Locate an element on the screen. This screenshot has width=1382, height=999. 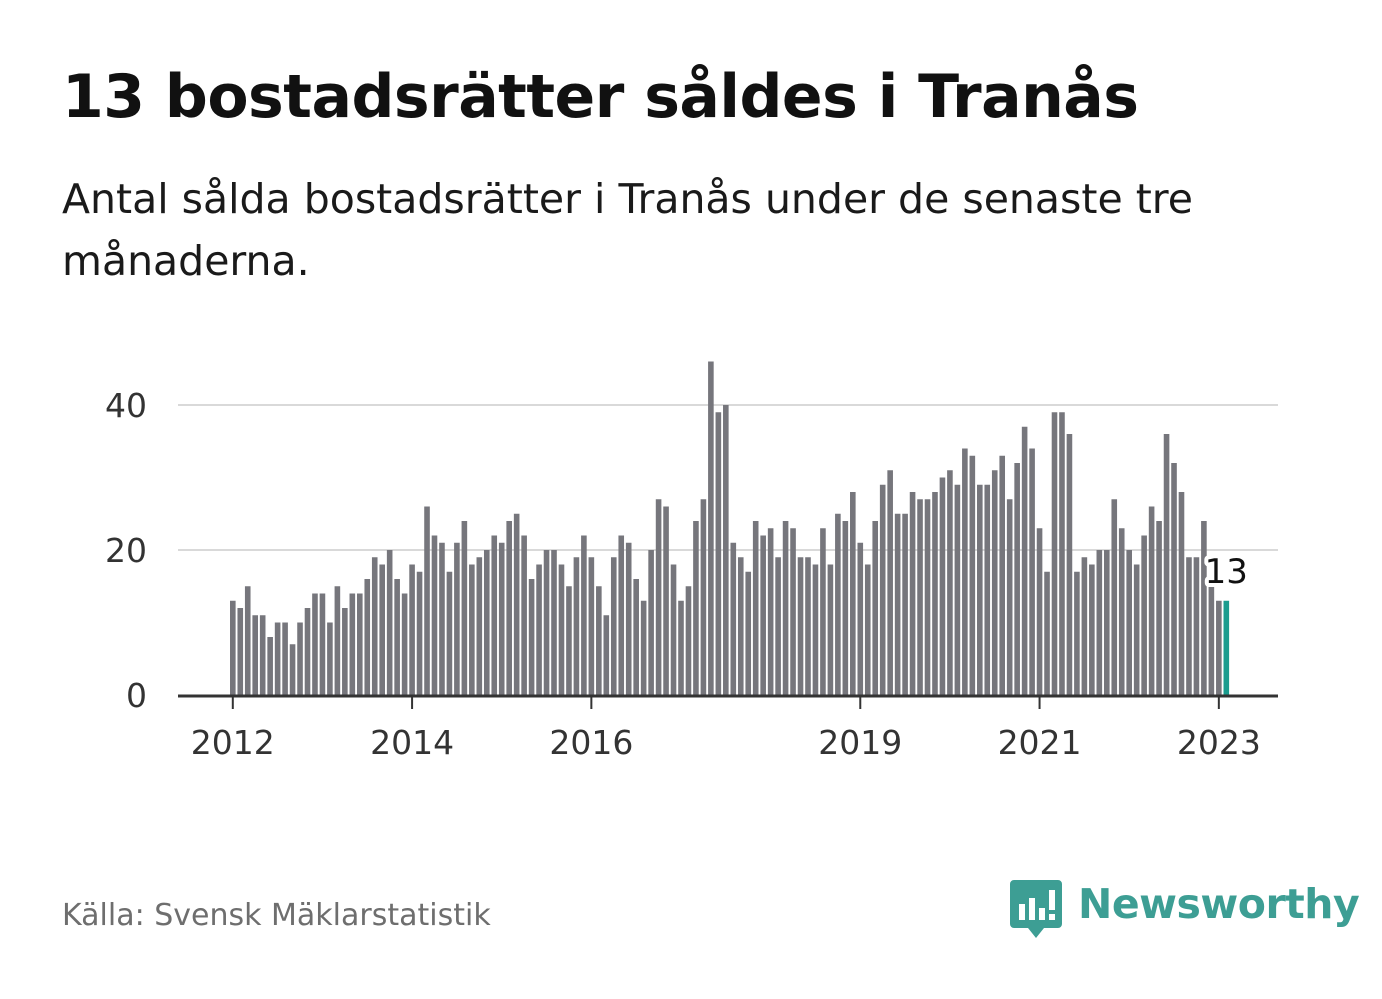
brand-logo: Newsworthy is located at coordinates (1185, 910).